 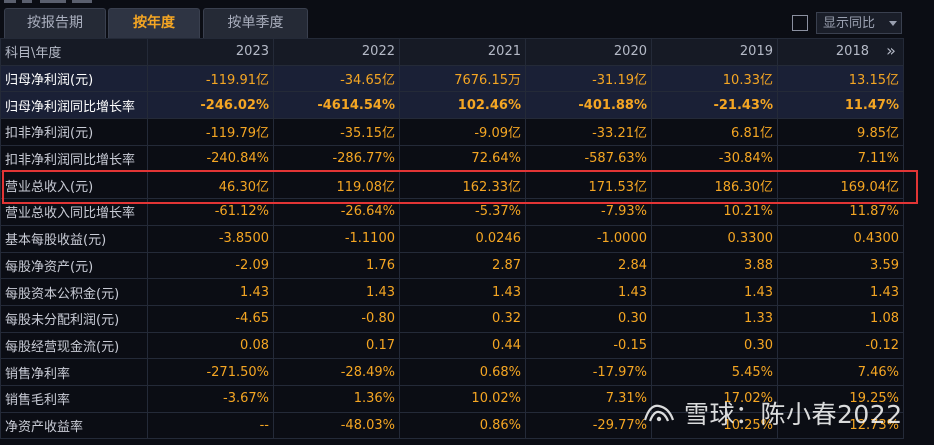 I want to click on value-cell: -401.88%, so click(x=588, y=105).